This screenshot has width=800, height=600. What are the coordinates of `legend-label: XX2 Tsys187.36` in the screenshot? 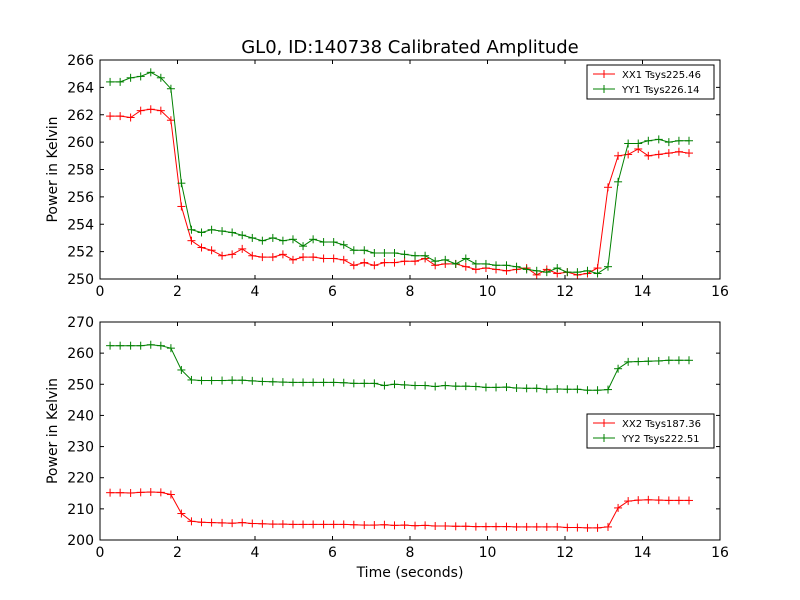 It's located at (661, 424).